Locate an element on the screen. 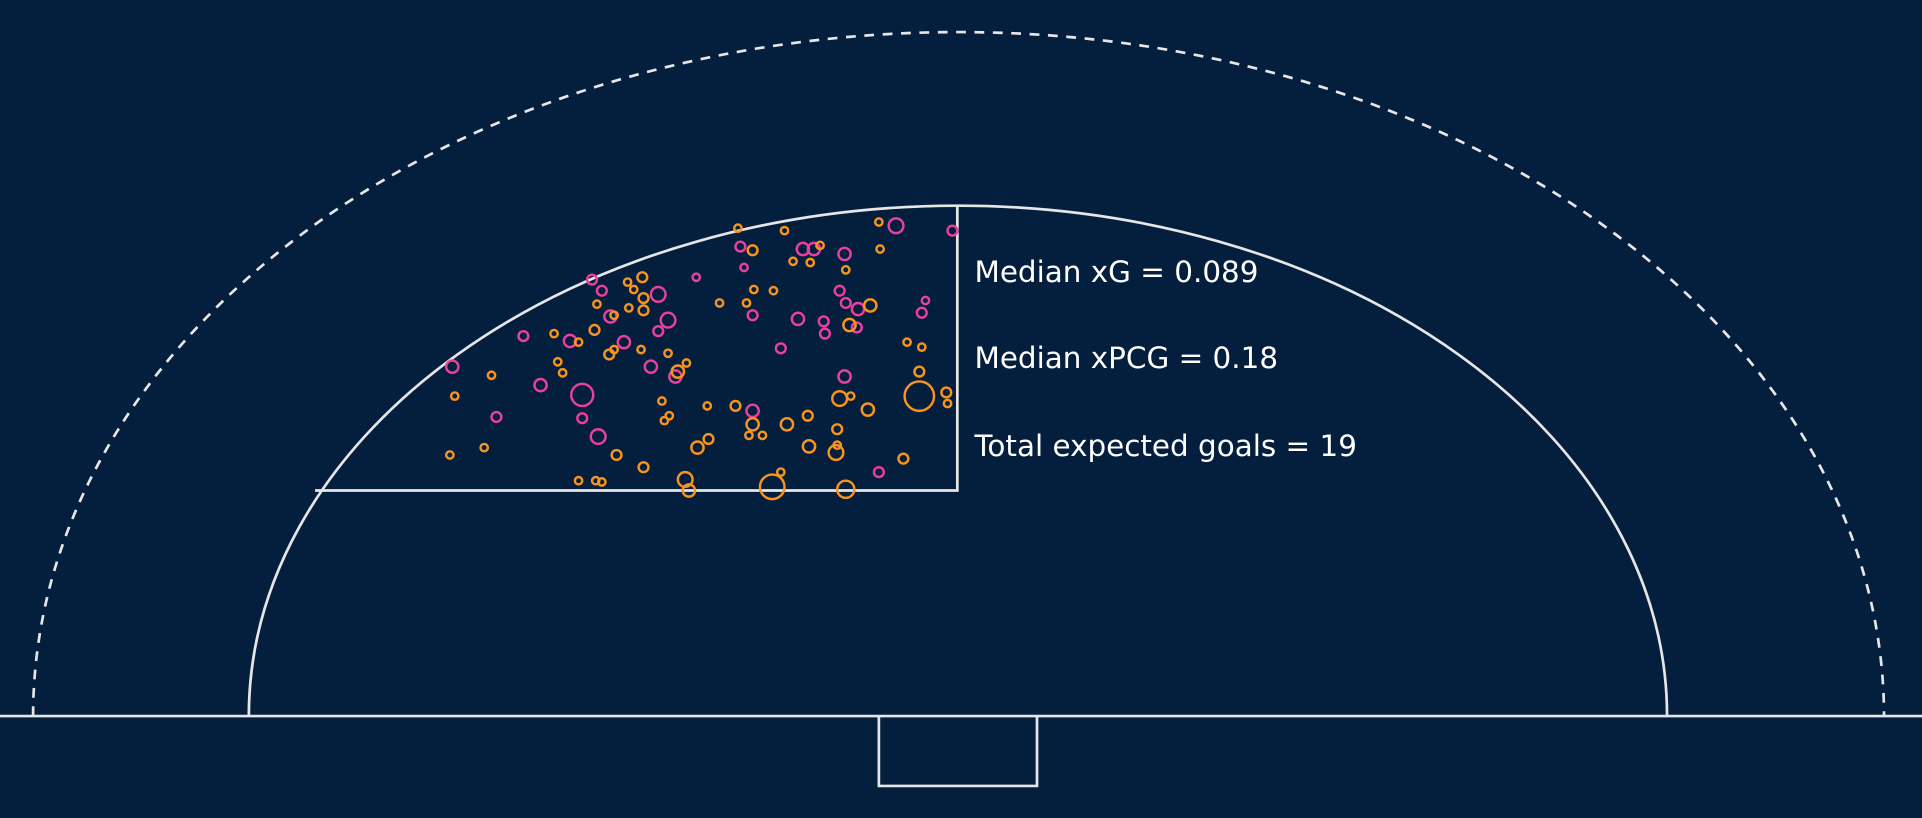  annotation: Median xG = 0.089 is located at coordinates (1116, 272).